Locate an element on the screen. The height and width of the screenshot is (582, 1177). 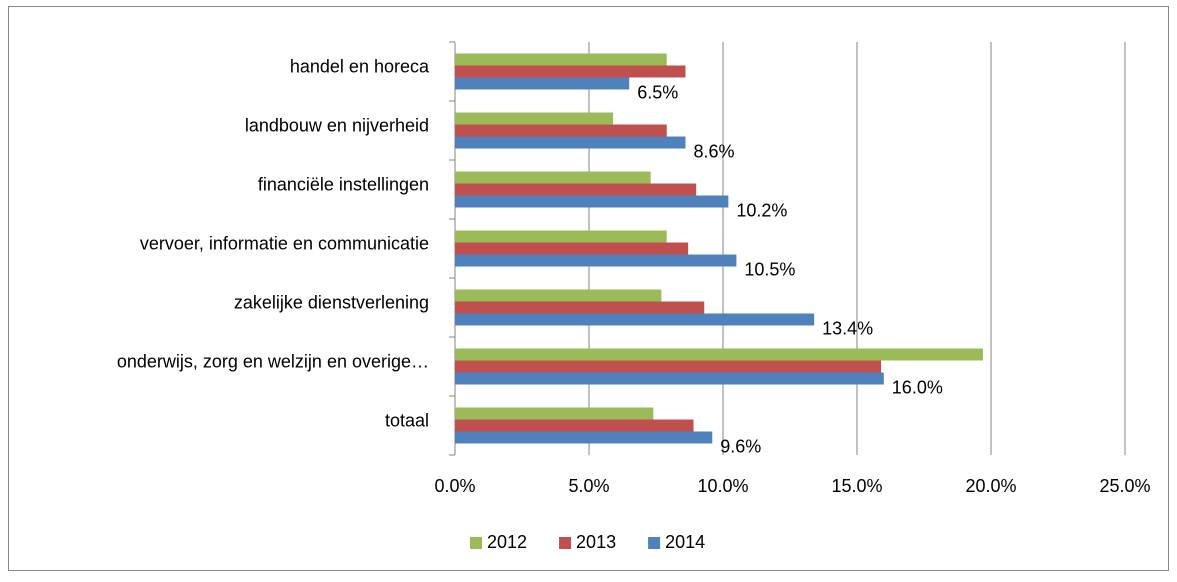
data-label: 10.5% is located at coordinates (769, 269).